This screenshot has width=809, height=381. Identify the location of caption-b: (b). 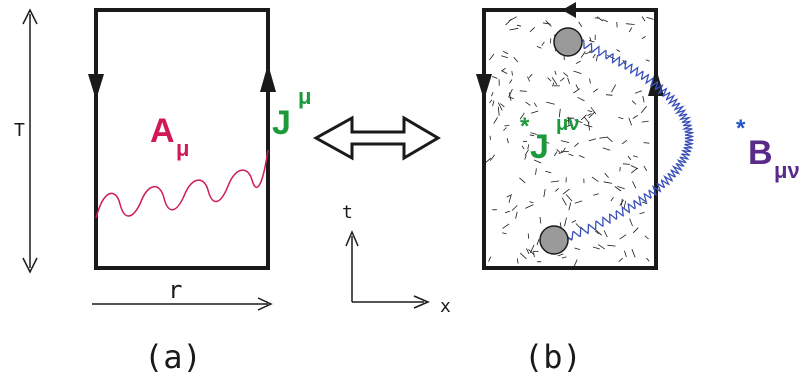
(553, 357).